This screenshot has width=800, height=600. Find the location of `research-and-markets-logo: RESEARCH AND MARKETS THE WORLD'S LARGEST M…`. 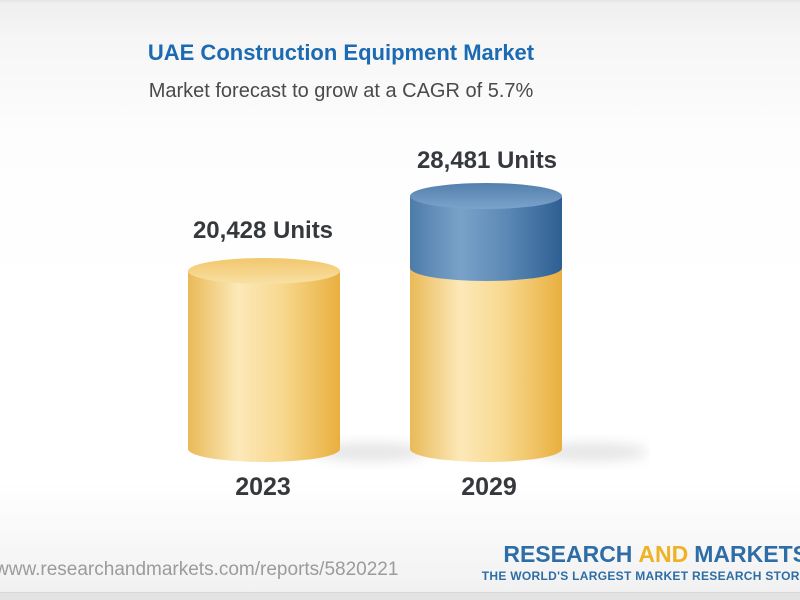

research-and-markets-logo: RESEARCH AND MARKETS THE WORLD'S LARGEST M… is located at coordinates (641, 562).